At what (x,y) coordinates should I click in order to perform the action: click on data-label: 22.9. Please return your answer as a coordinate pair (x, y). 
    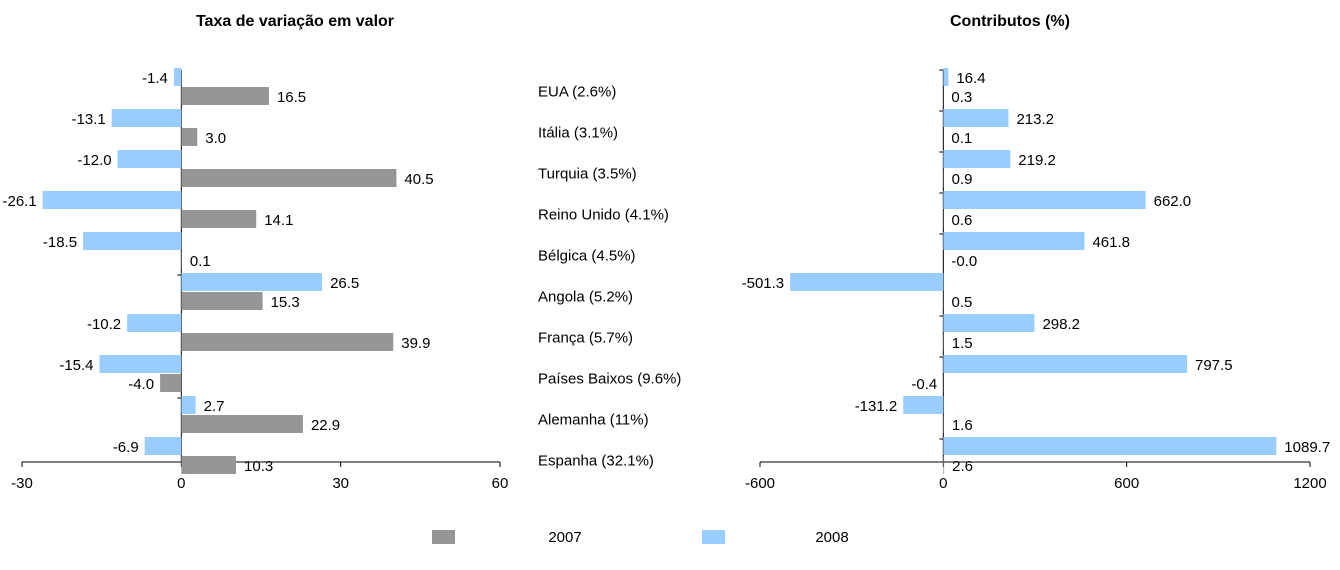
    Looking at the image, I should click on (325, 425).